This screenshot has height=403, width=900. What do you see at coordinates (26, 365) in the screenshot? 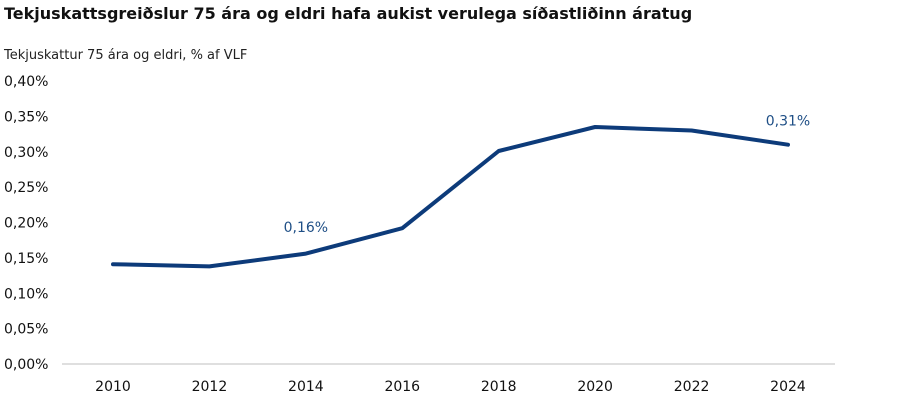
I see `y-tick-label: 0,00%` at bounding box center [26, 365].